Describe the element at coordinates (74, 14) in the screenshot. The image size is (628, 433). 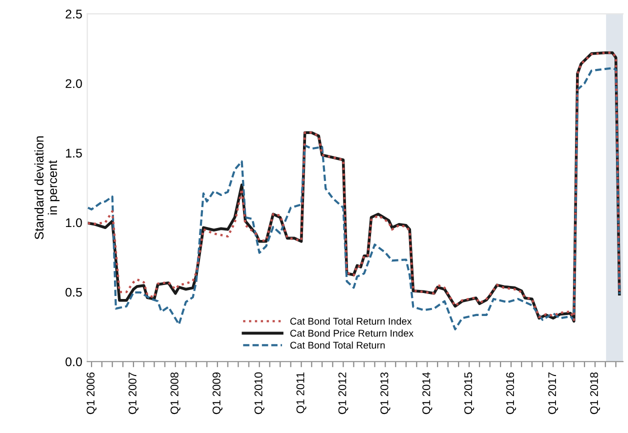
I see `y-tick-label: 2.5` at that location.